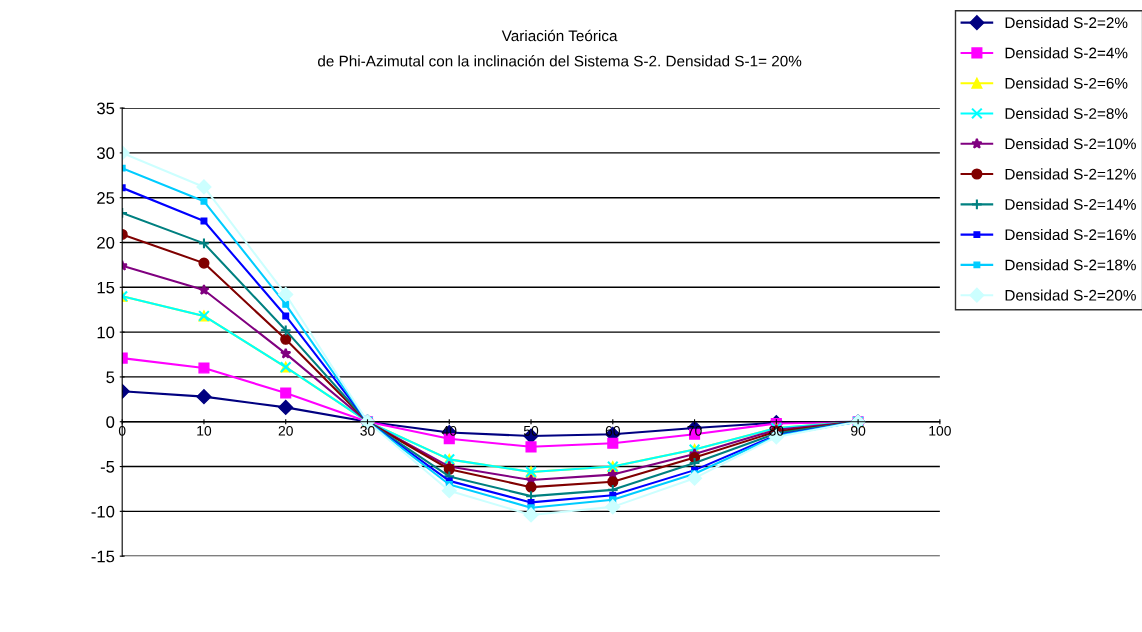  I want to click on x-tick-label: 30, so click(367, 430).